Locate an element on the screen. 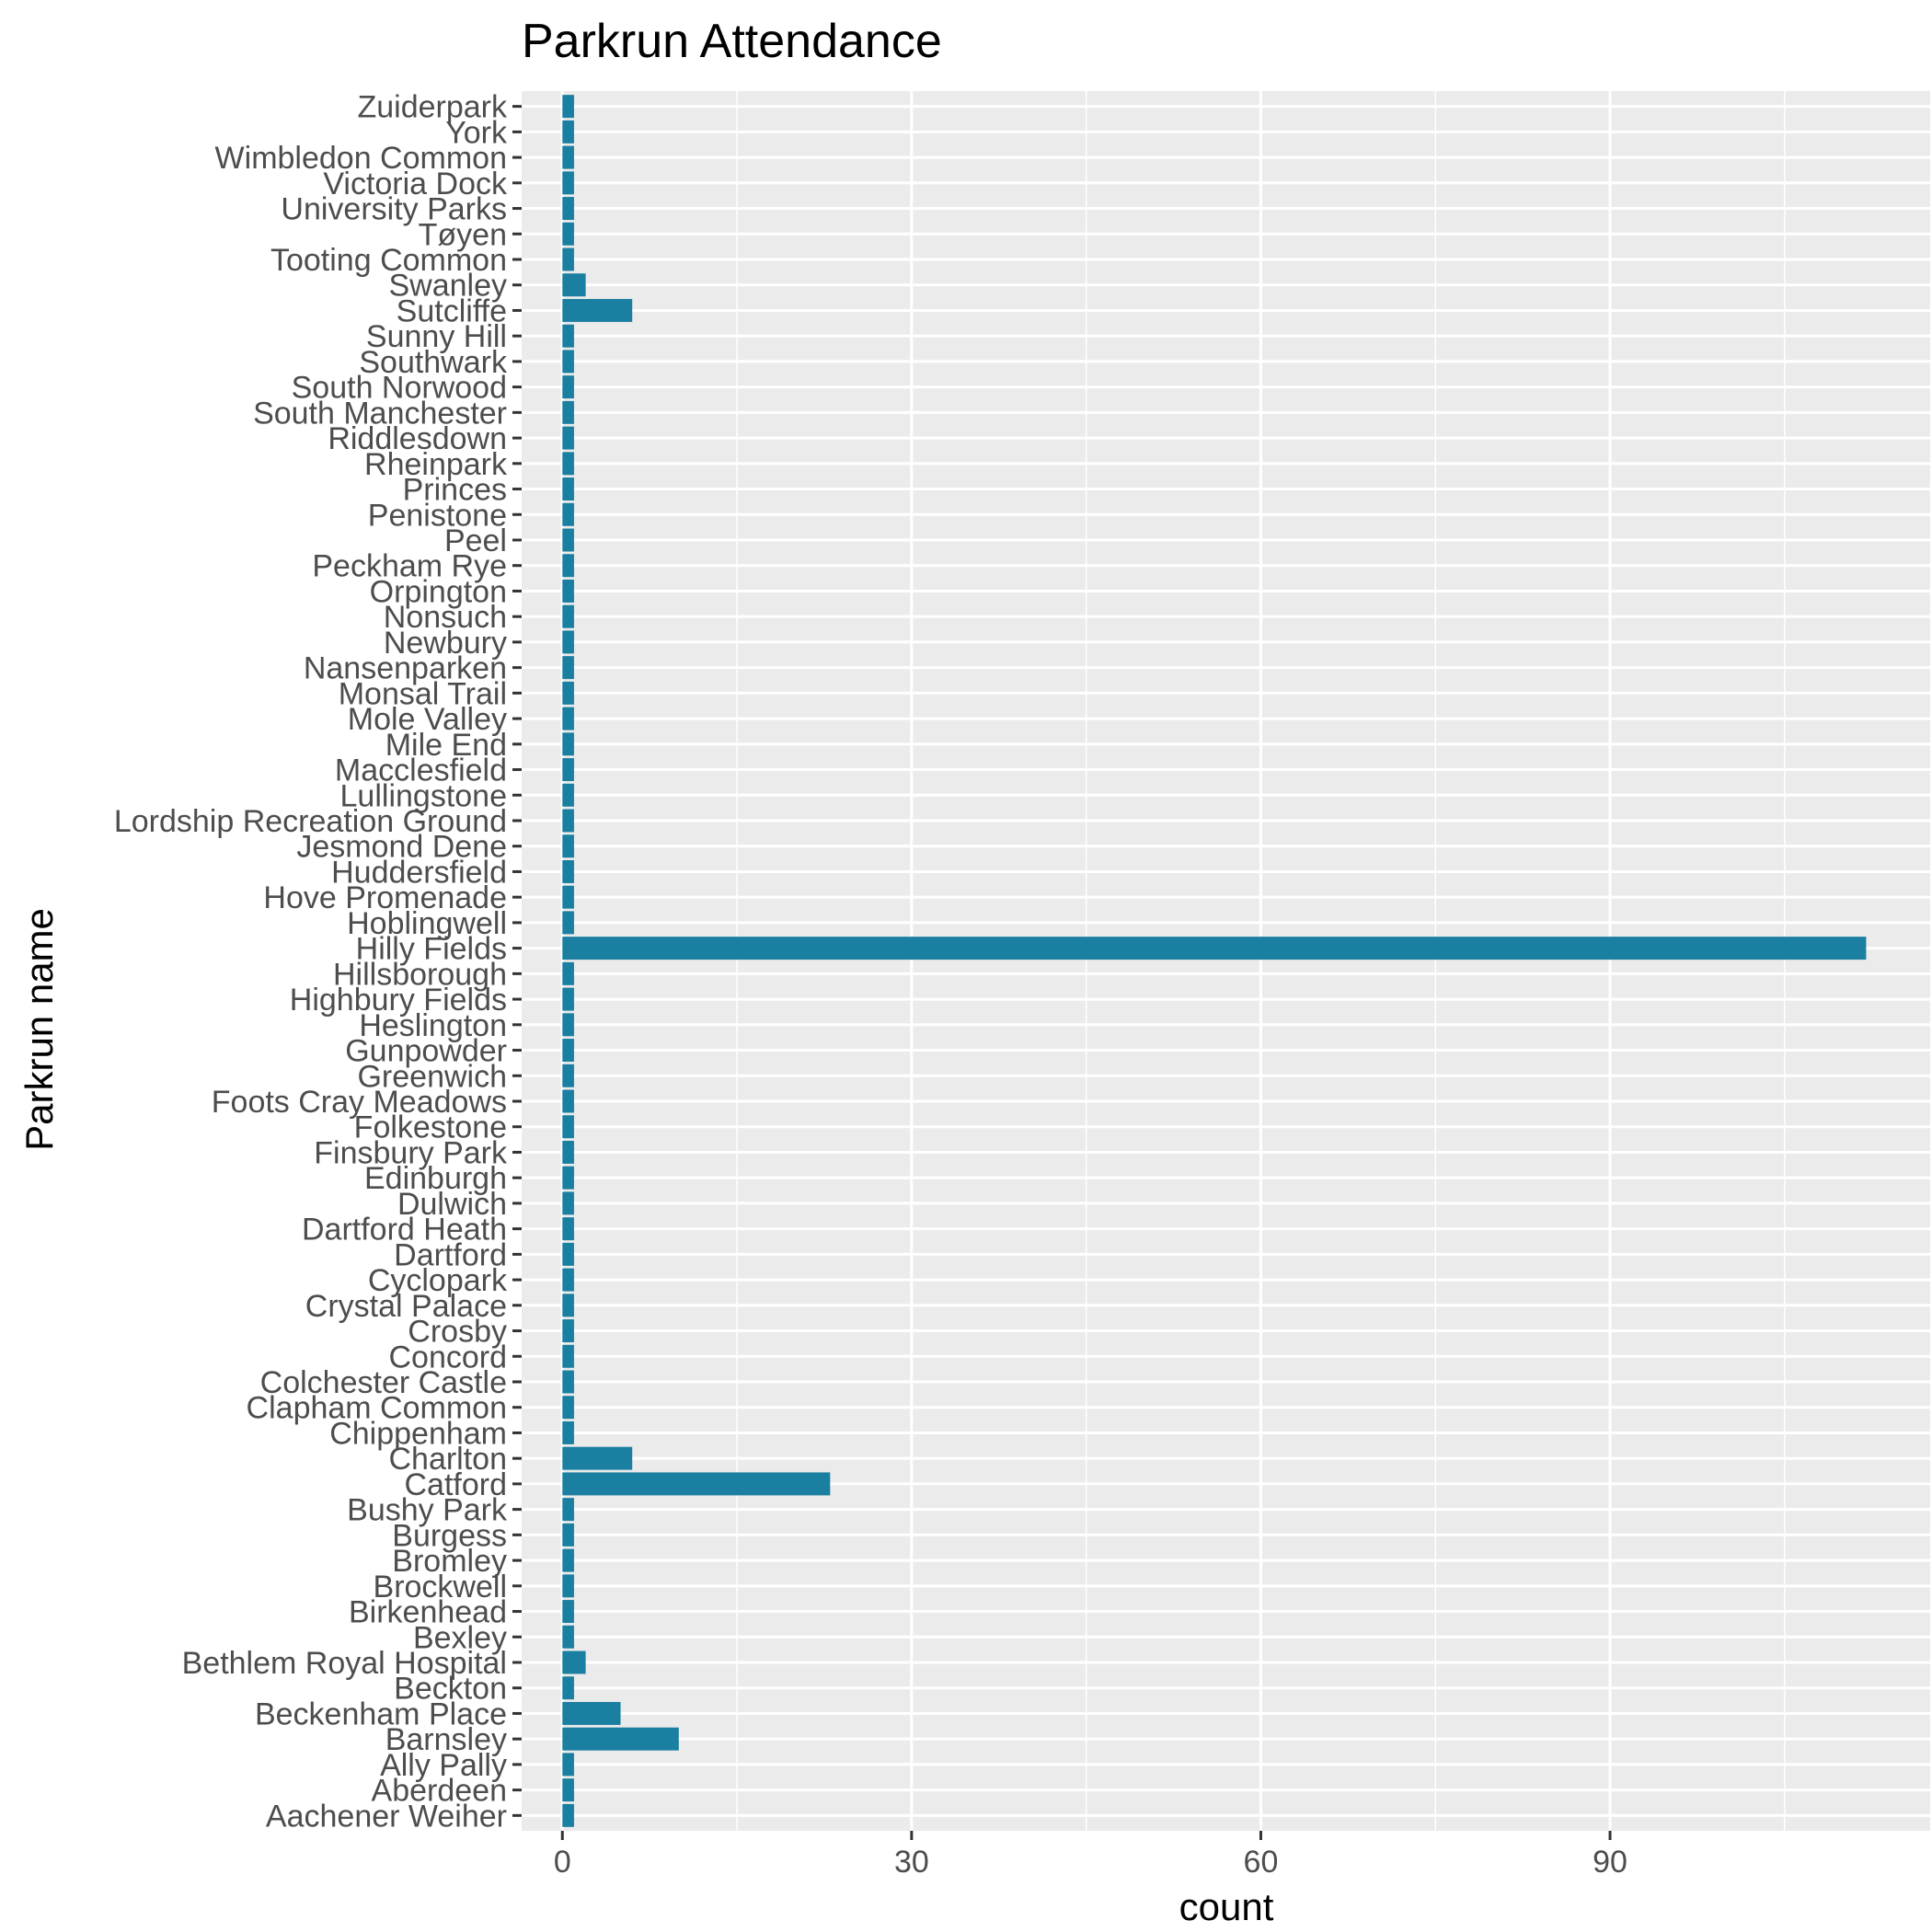  y-tick-label: Peckham Rye is located at coordinates (409, 566).